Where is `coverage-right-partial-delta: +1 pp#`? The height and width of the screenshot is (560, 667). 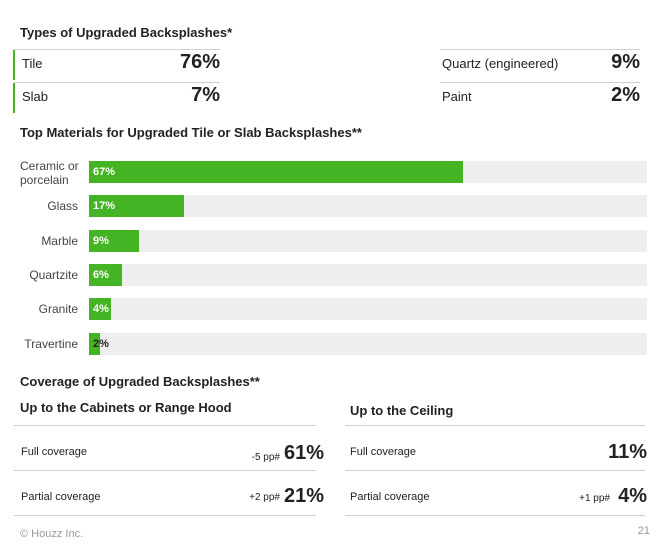 coverage-right-partial-delta: +1 pp# is located at coordinates (594, 498).